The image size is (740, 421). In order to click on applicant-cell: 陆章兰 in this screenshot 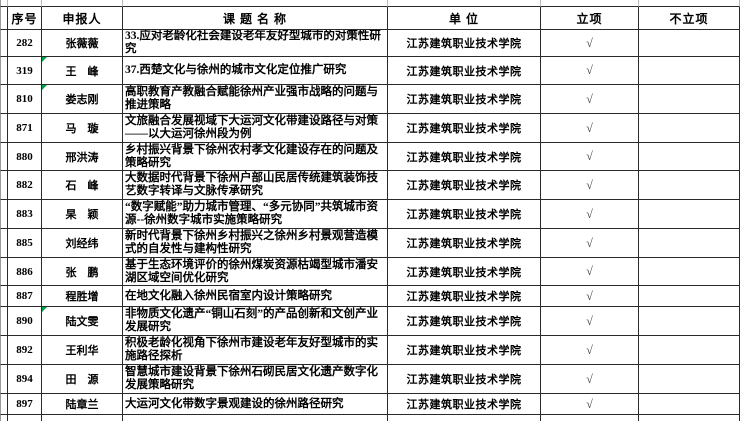, I will do `click(82, 404)`.